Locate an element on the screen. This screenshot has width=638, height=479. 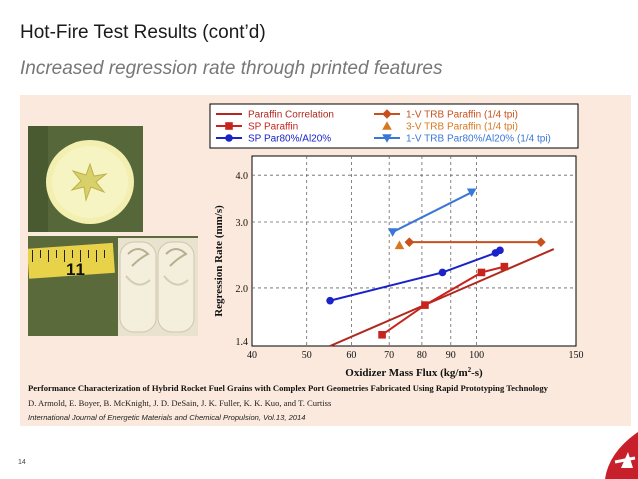
legend-label: 3-V TRB Paraffin (1/4 tpi) is located at coordinates (462, 127).